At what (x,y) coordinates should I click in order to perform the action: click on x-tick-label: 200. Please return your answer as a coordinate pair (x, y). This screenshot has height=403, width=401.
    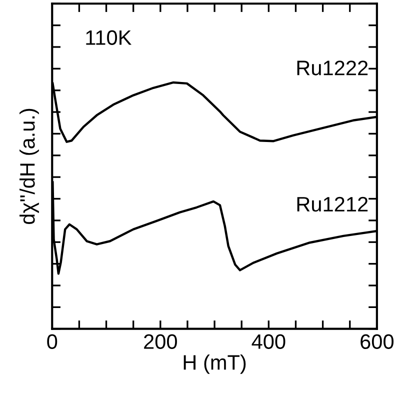
    Looking at the image, I should click on (160, 342).